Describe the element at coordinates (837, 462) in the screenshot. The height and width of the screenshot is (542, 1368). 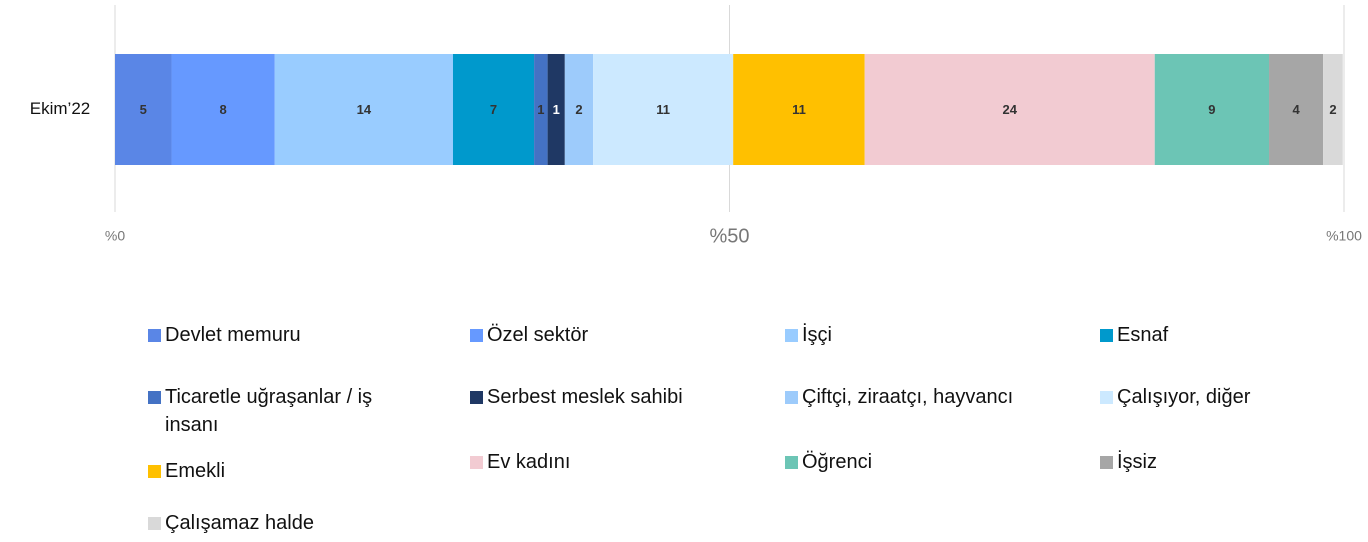
I see `legend-label: Öğrenci` at that location.